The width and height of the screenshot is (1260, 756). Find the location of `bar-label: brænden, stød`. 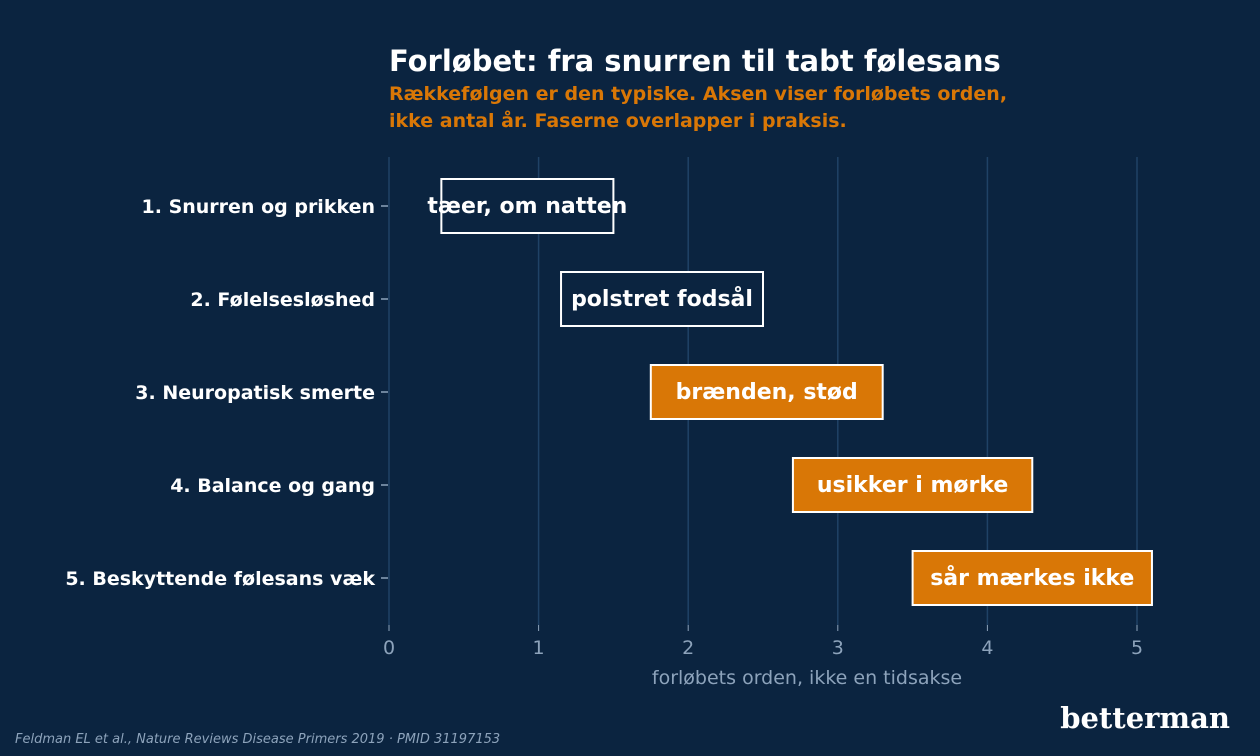

bar-label: brænden, stød is located at coordinates (767, 392).